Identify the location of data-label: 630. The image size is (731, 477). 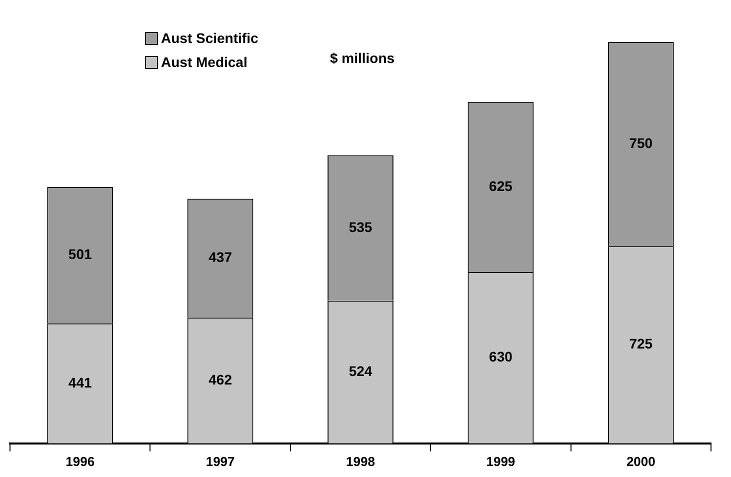
(501, 356).